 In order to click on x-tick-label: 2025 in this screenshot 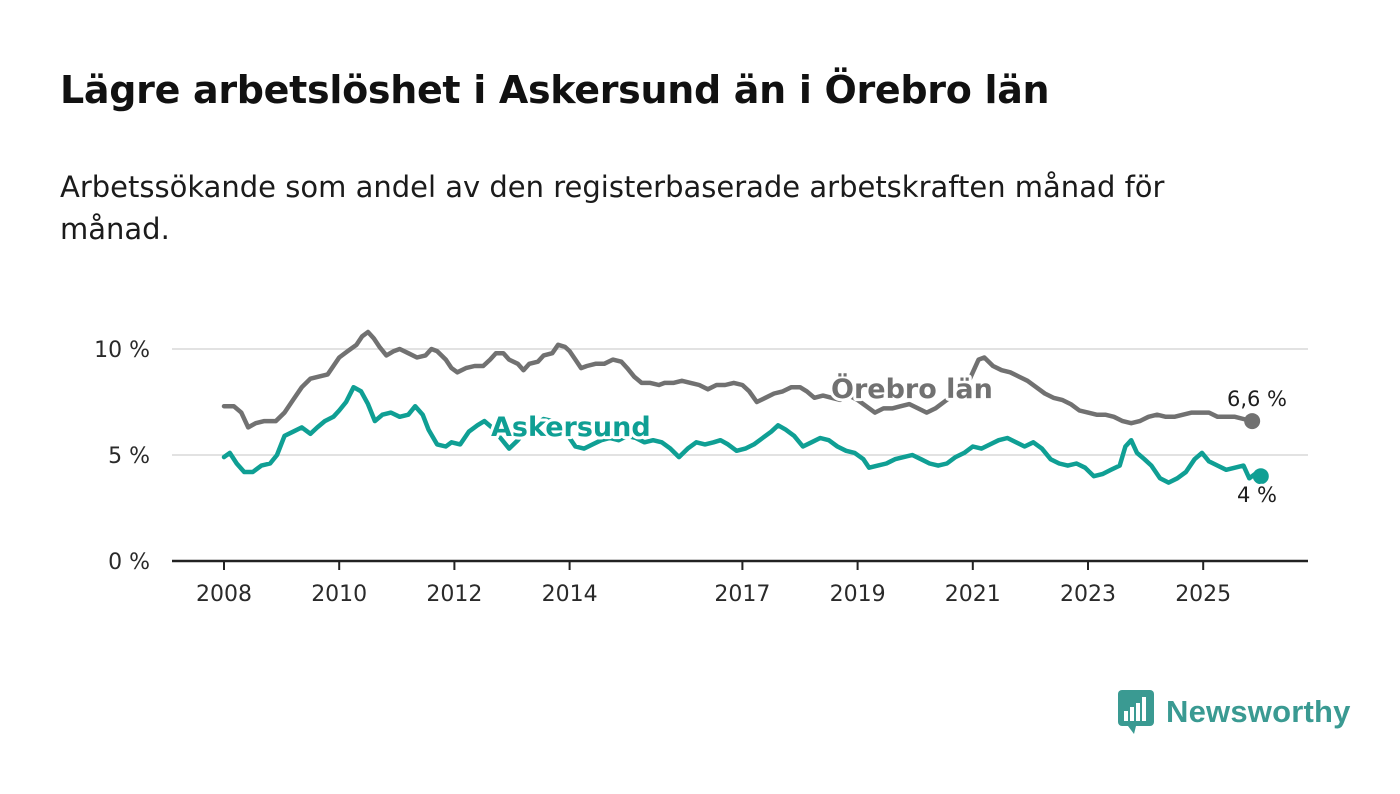, I will do `click(1203, 594)`.